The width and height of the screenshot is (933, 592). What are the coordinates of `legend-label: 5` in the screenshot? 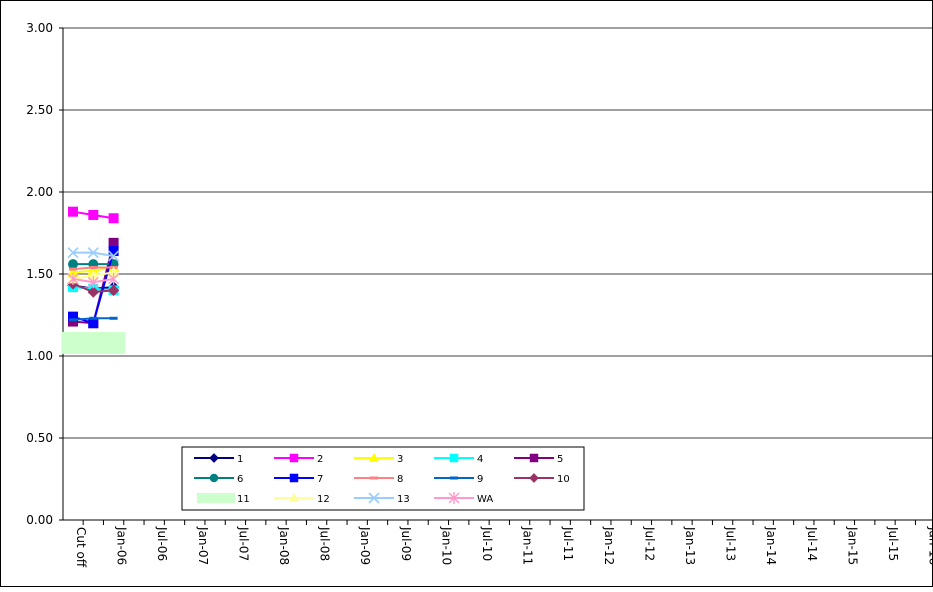 It's located at (560, 459).